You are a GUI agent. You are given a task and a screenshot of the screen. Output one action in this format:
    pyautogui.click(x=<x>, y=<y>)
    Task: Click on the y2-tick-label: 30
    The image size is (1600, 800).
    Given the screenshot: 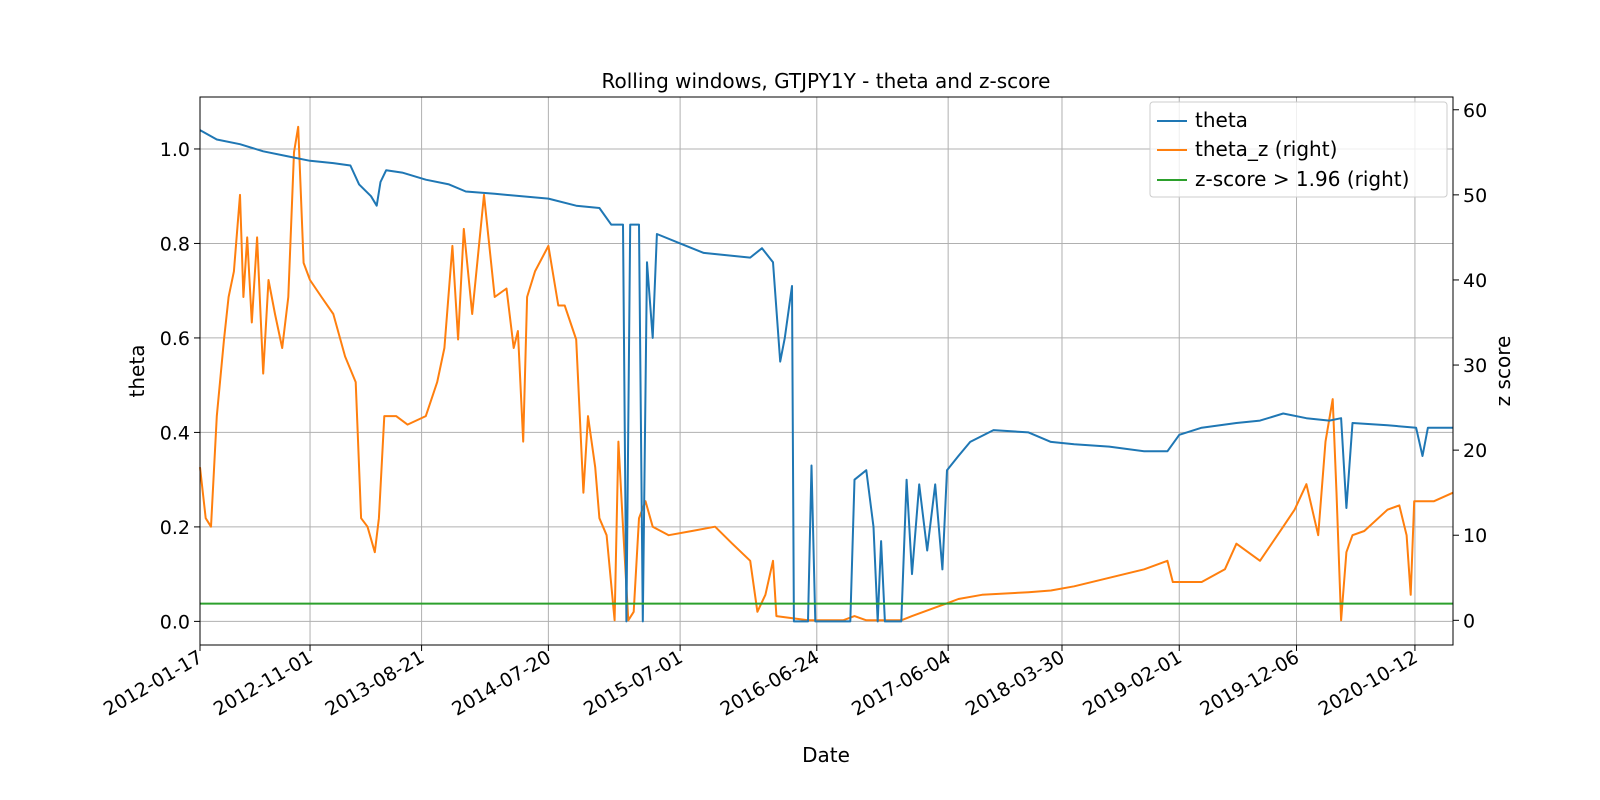 What is the action you would take?
    pyautogui.click(x=1475, y=366)
    